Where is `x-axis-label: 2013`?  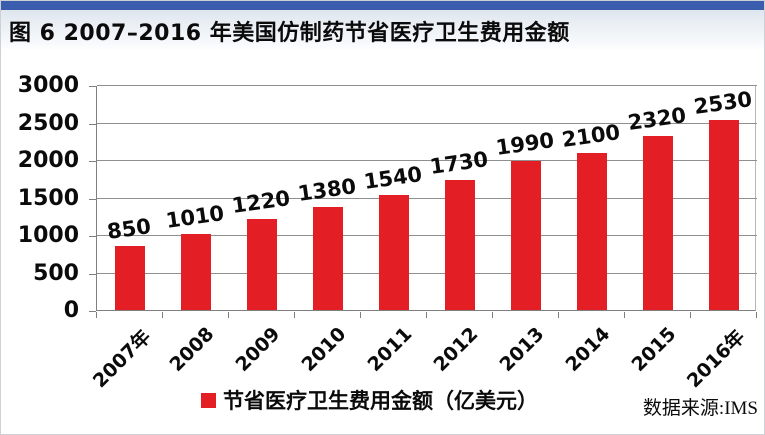 x-axis-label: 2013 is located at coordinates (522, 349).